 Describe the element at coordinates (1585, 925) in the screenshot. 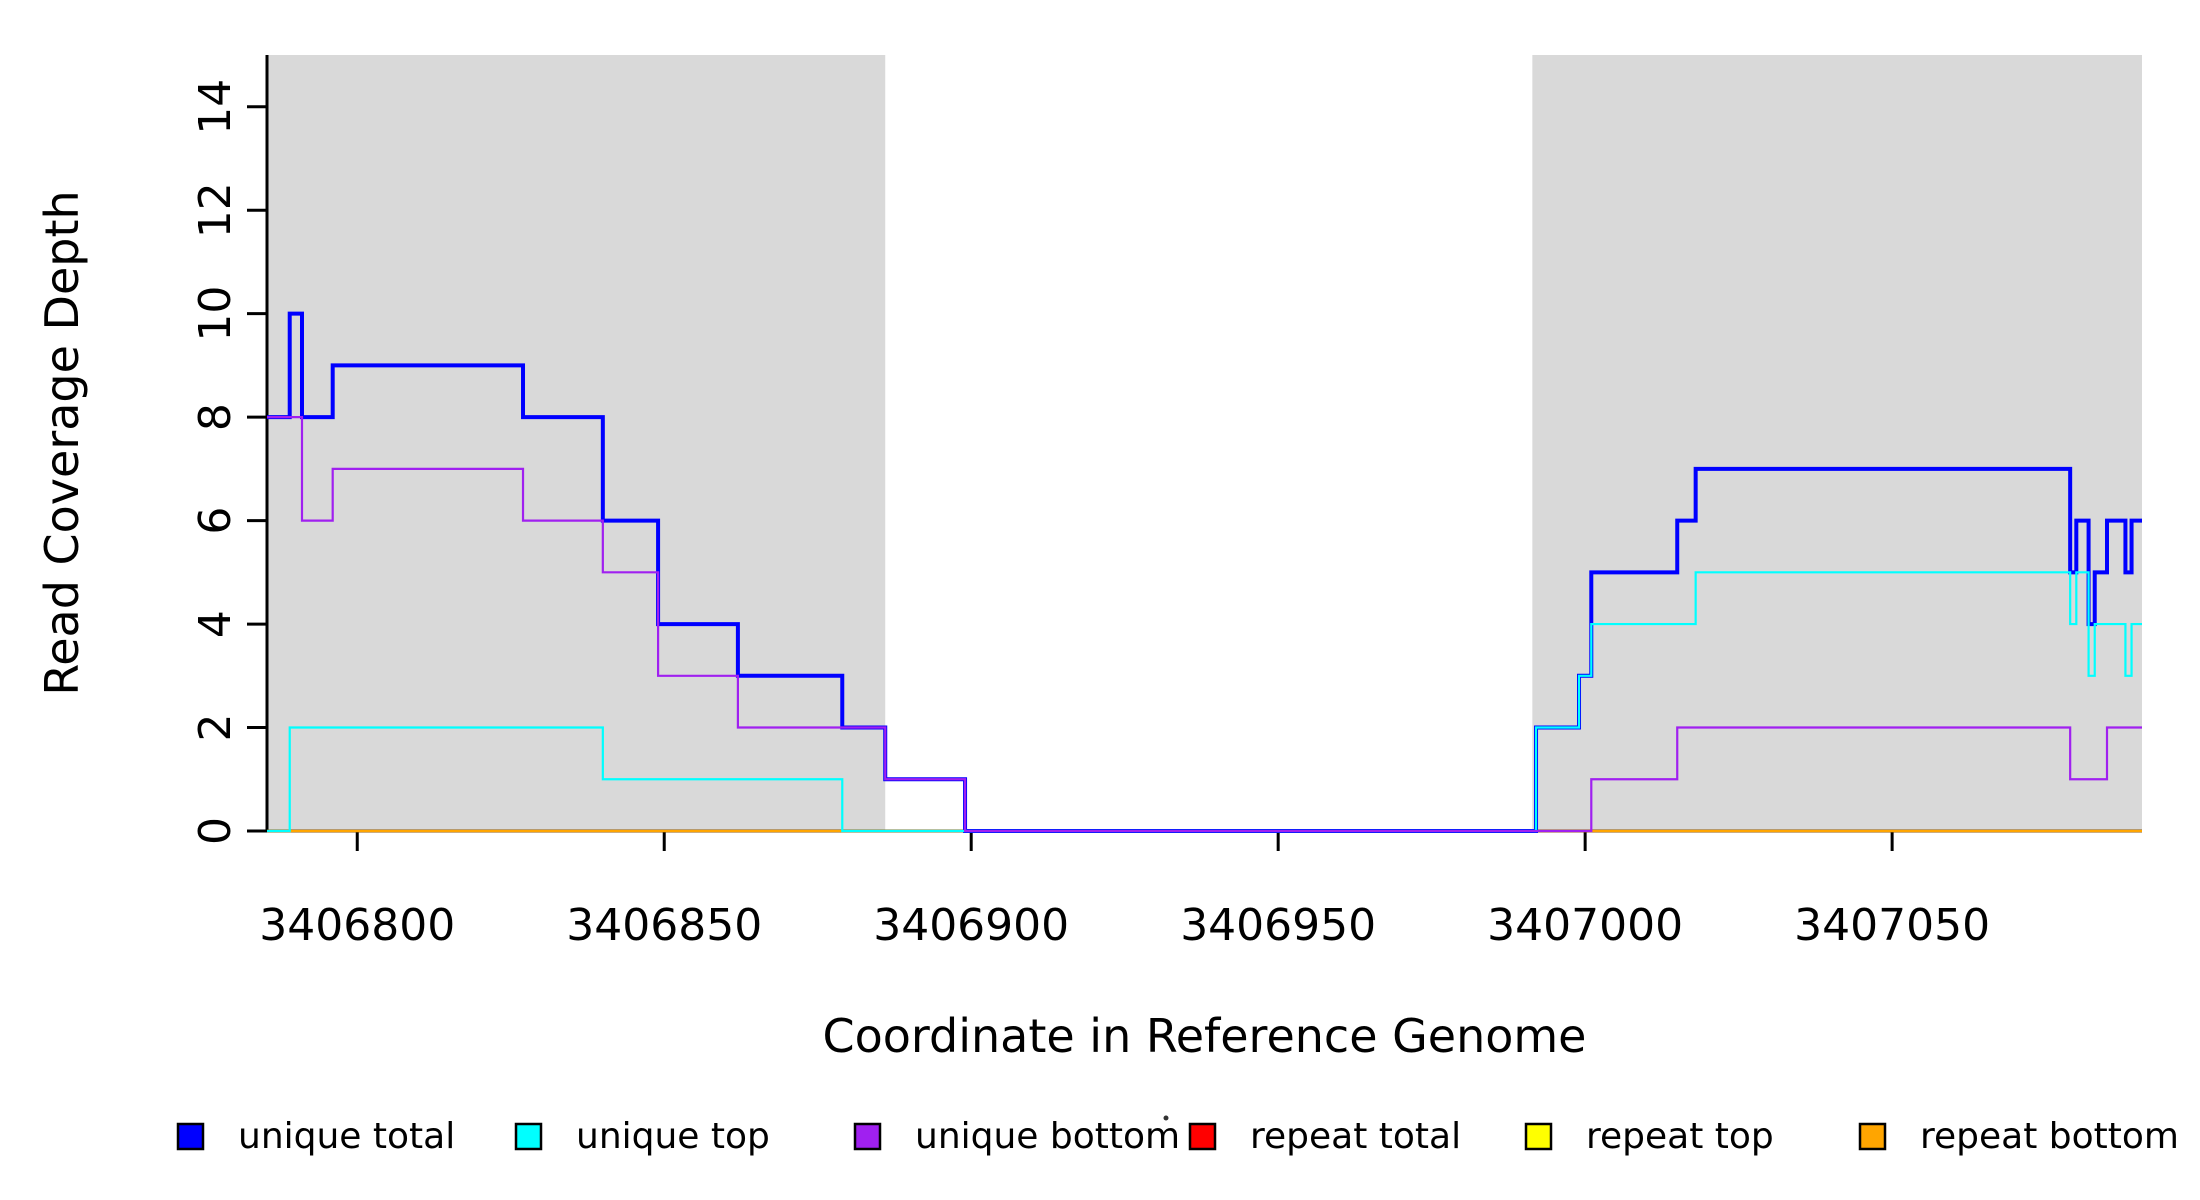

I see `x-tick-label: 3407000` at that location.